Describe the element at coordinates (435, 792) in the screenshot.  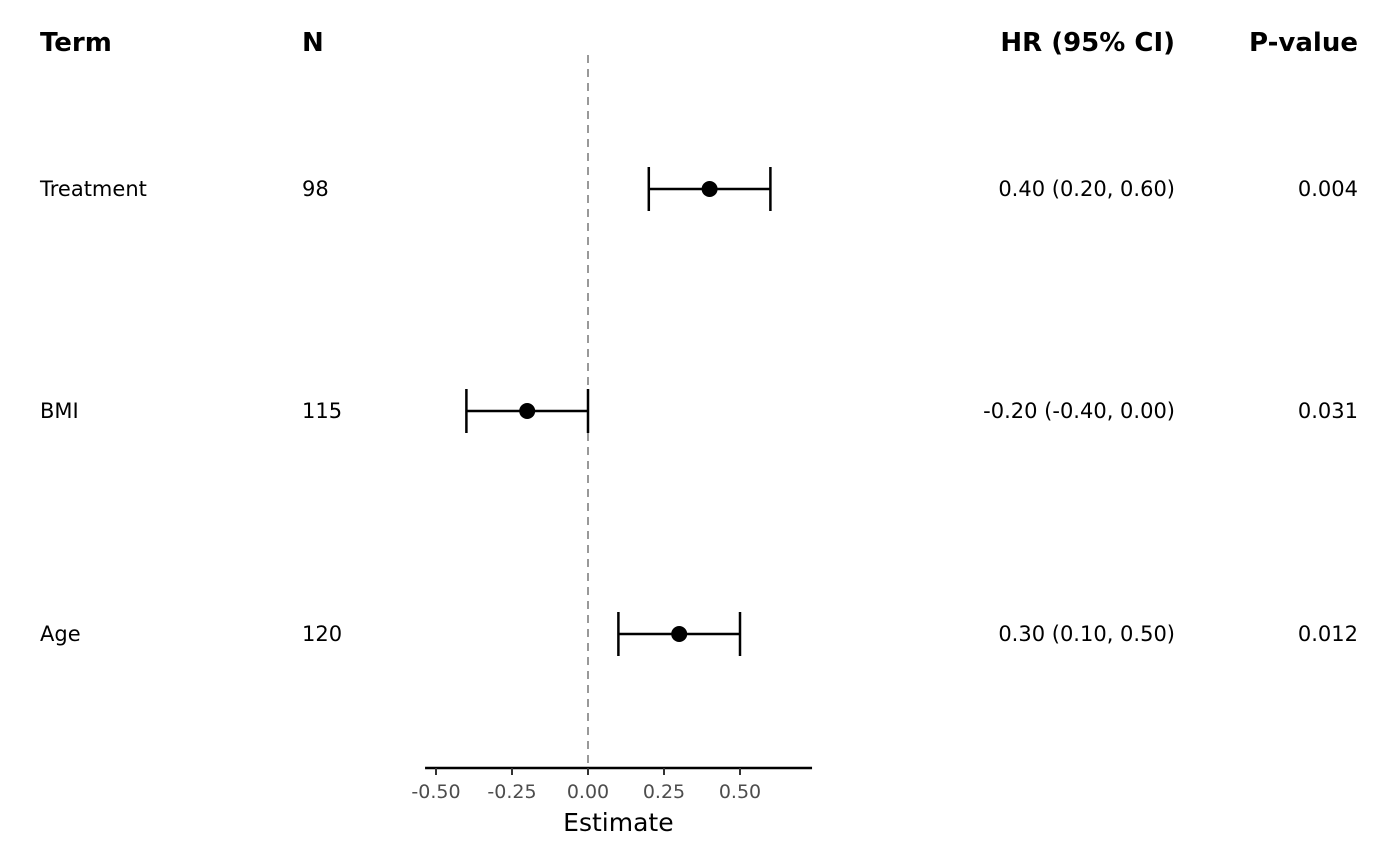
I see `x-tick-label: -0.50` at that location.